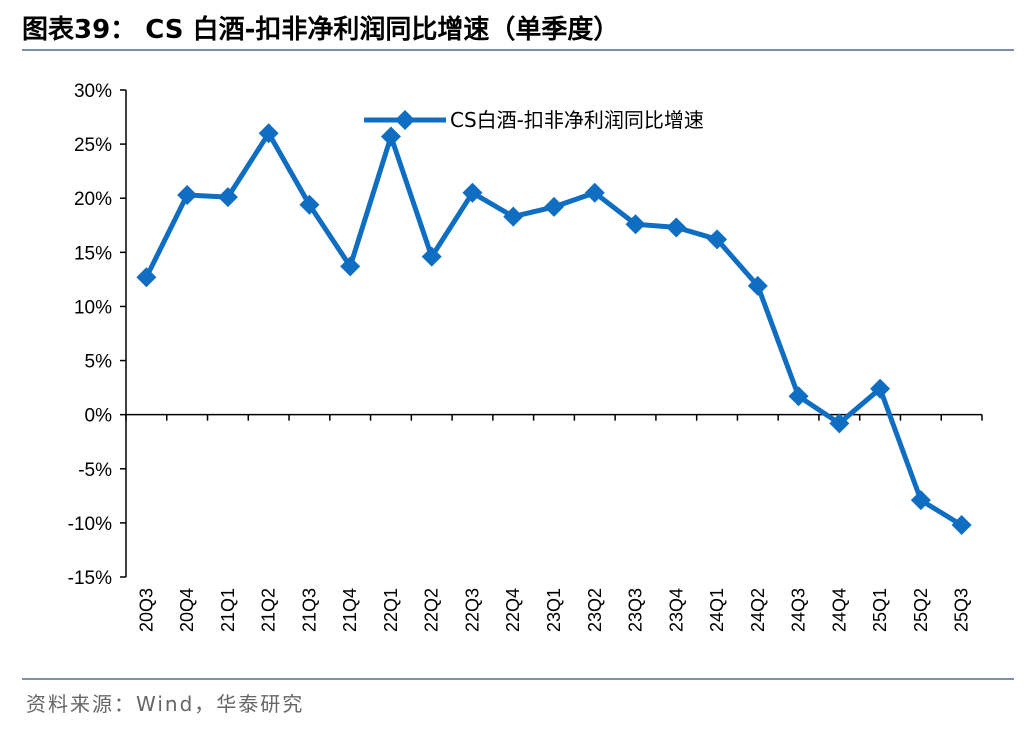  I want to click on x-tick-label: 25Q1, so click(880, 610).